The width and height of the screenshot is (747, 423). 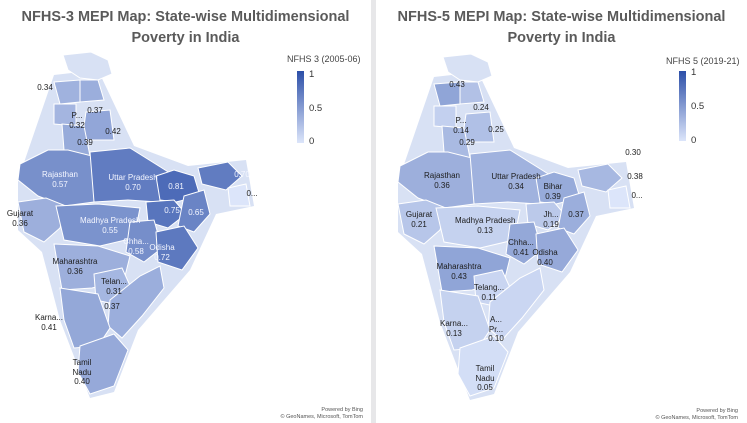 What do you see at coordinates (242, 175) in the screenshot?
I see `label-northeast: 0.70` at bounding box center [242, 175].